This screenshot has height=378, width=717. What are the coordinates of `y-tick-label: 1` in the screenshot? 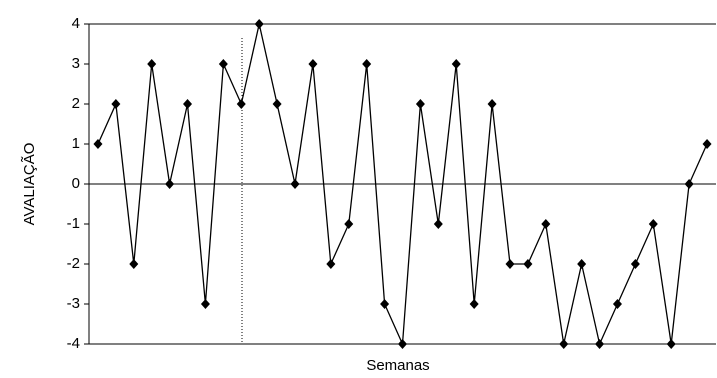 It's located at (76, 143).